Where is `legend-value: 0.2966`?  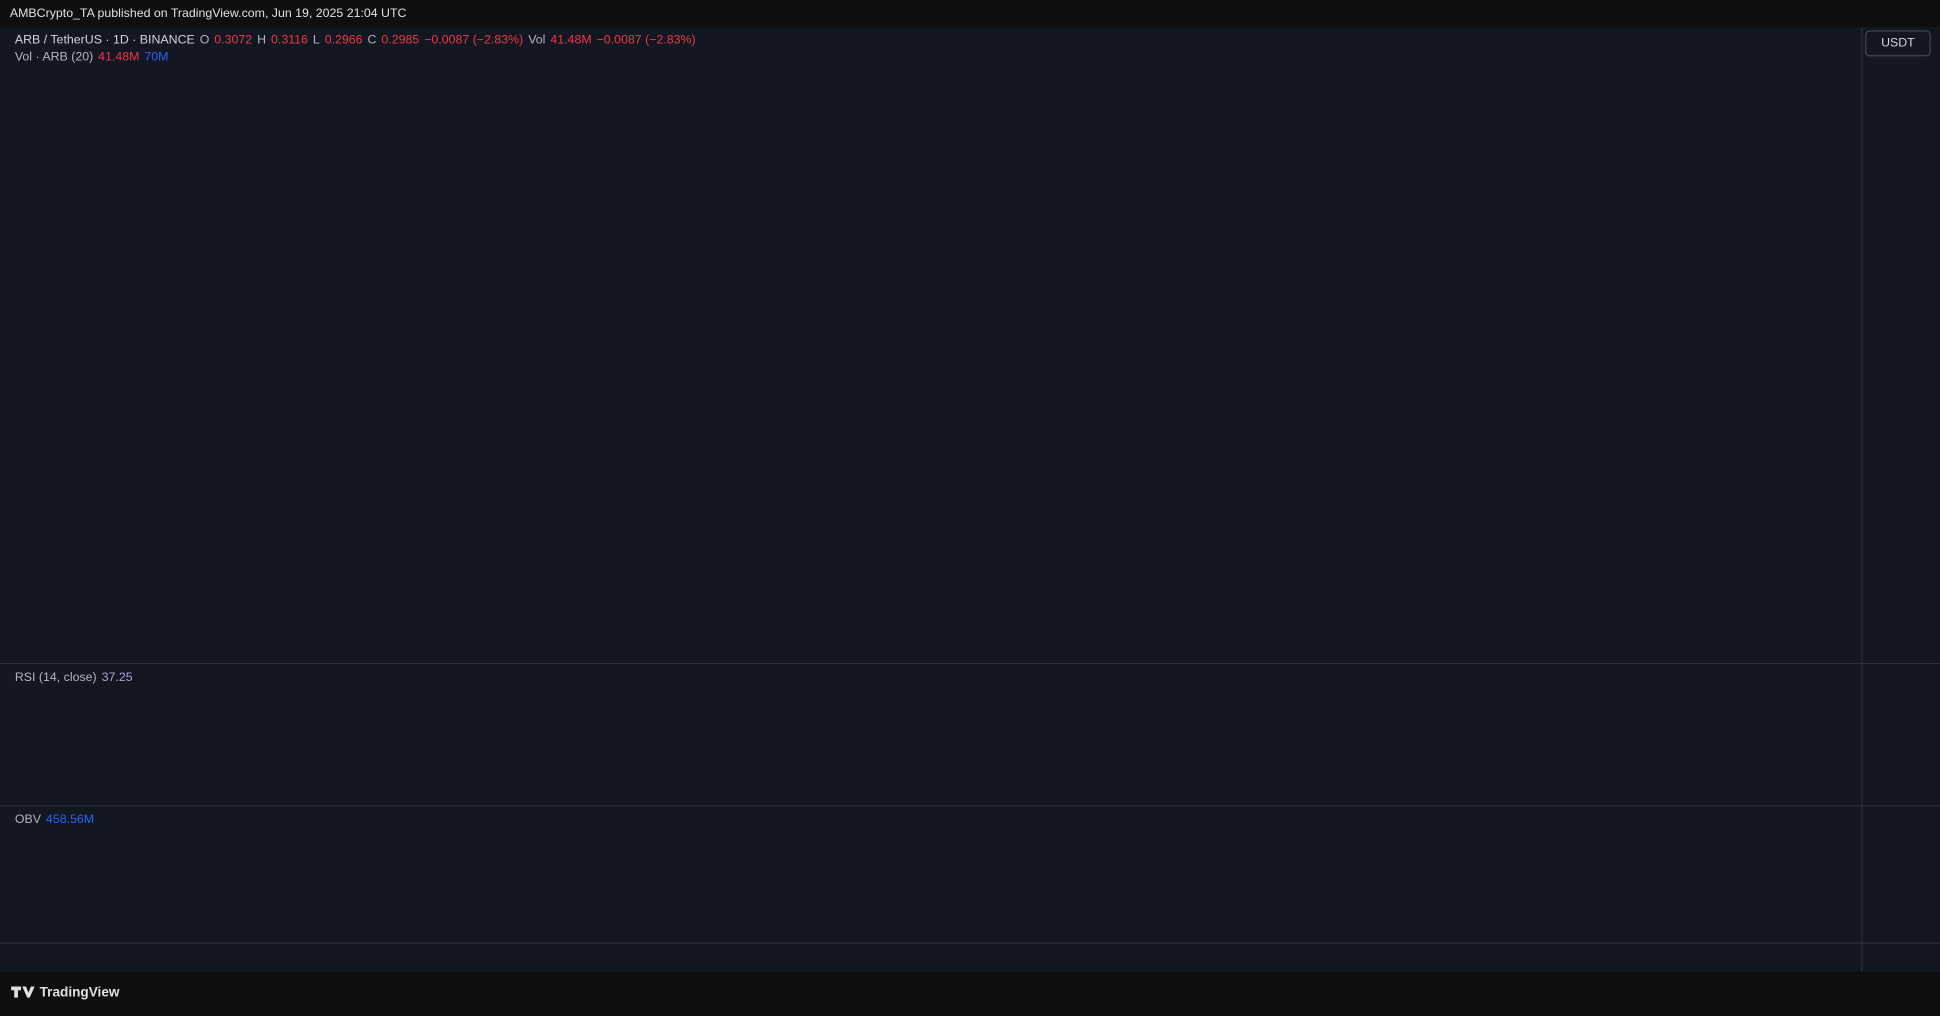
legend-value: 0.2966 is located at coordinates (343, 40).